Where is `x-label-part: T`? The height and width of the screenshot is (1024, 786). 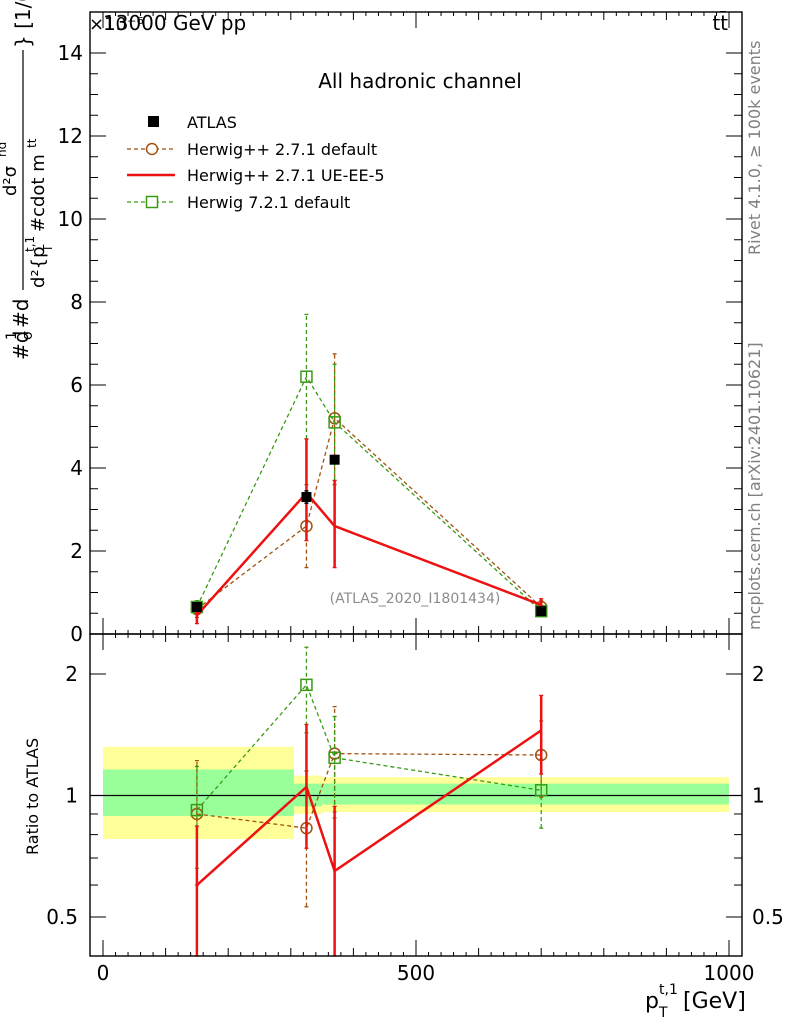
x-label-part: T is located at coordinates (663, 1013).